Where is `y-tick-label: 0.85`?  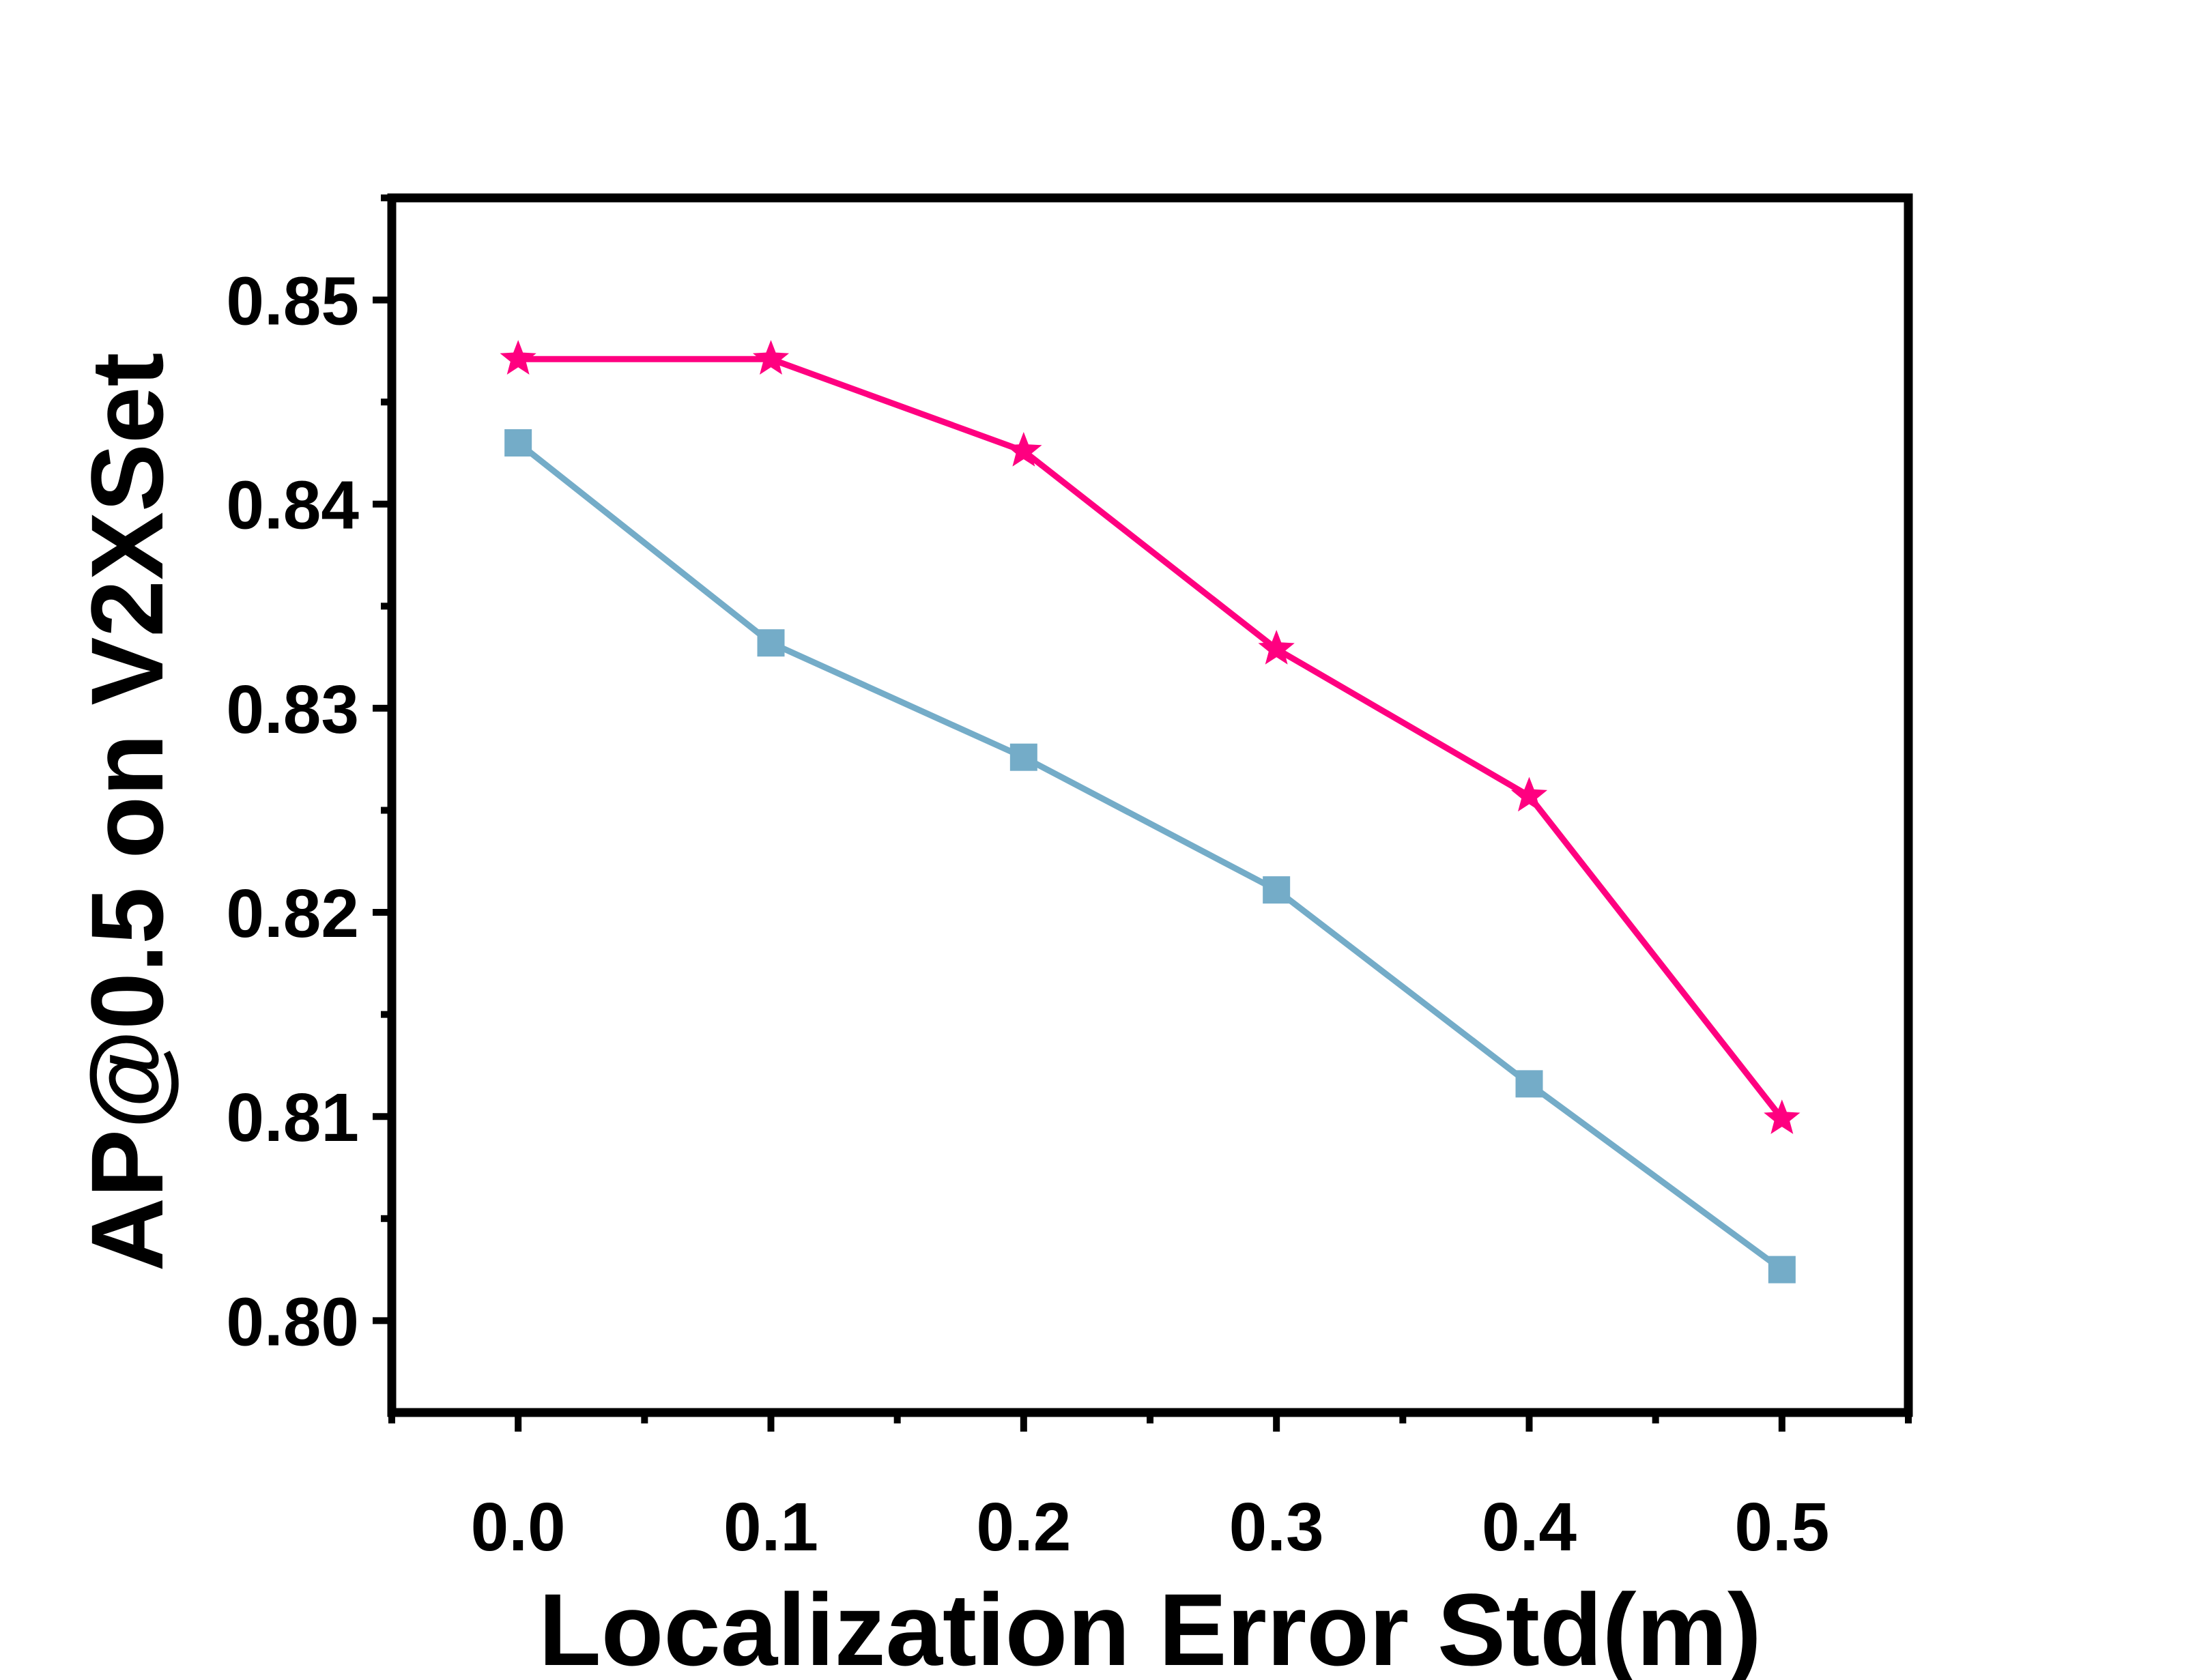 y-tick-label: 0.85 is located at coordinates (292, 301).